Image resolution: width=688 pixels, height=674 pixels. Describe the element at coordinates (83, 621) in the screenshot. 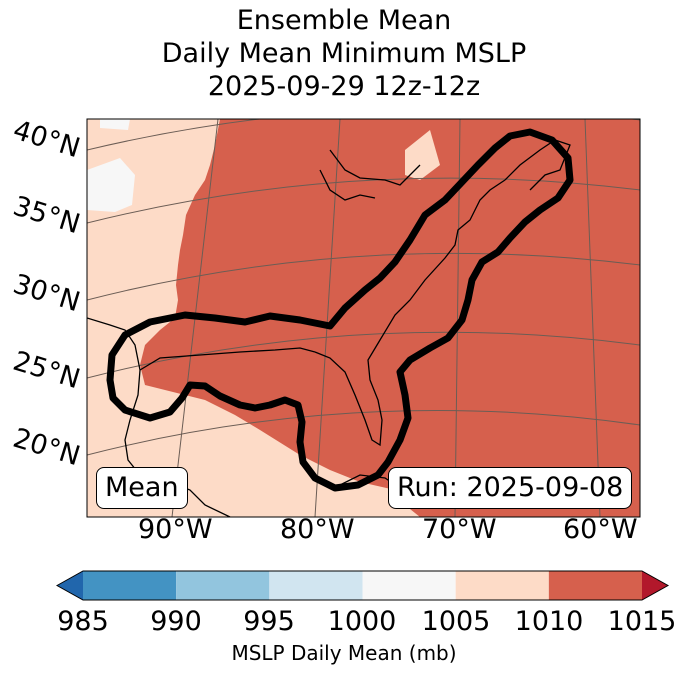

I see `colorbar-tick-985: 985` at that location.